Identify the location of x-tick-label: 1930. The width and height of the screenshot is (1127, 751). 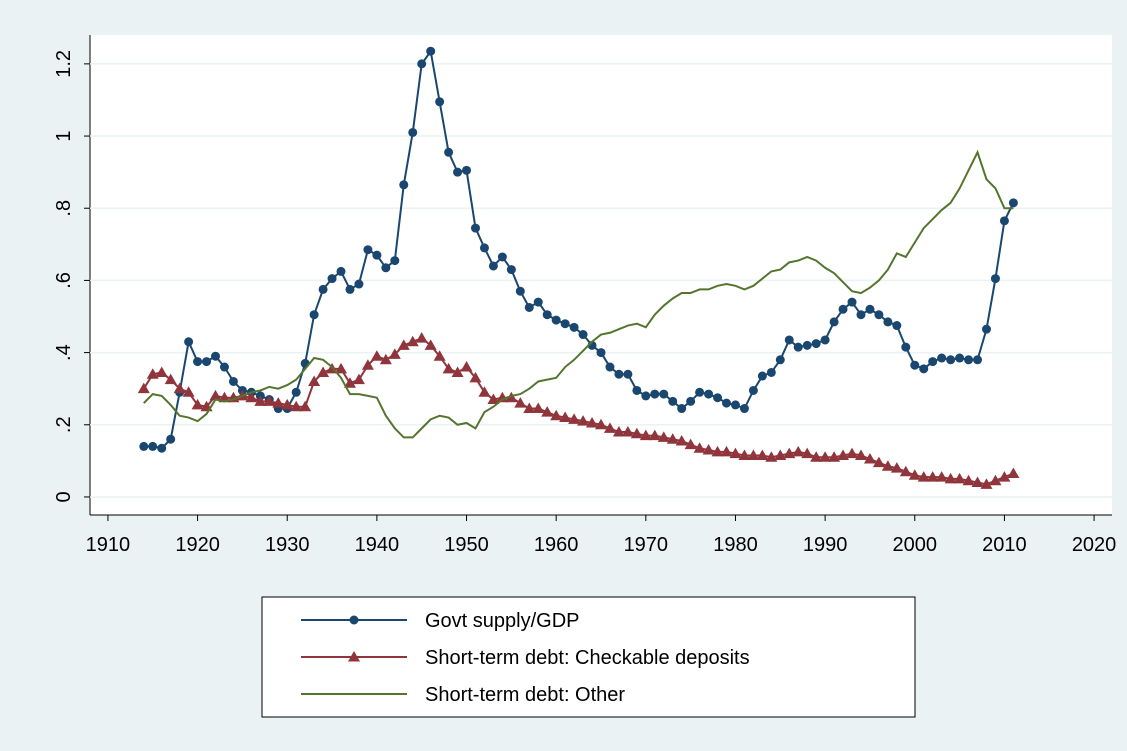
(287, 545).